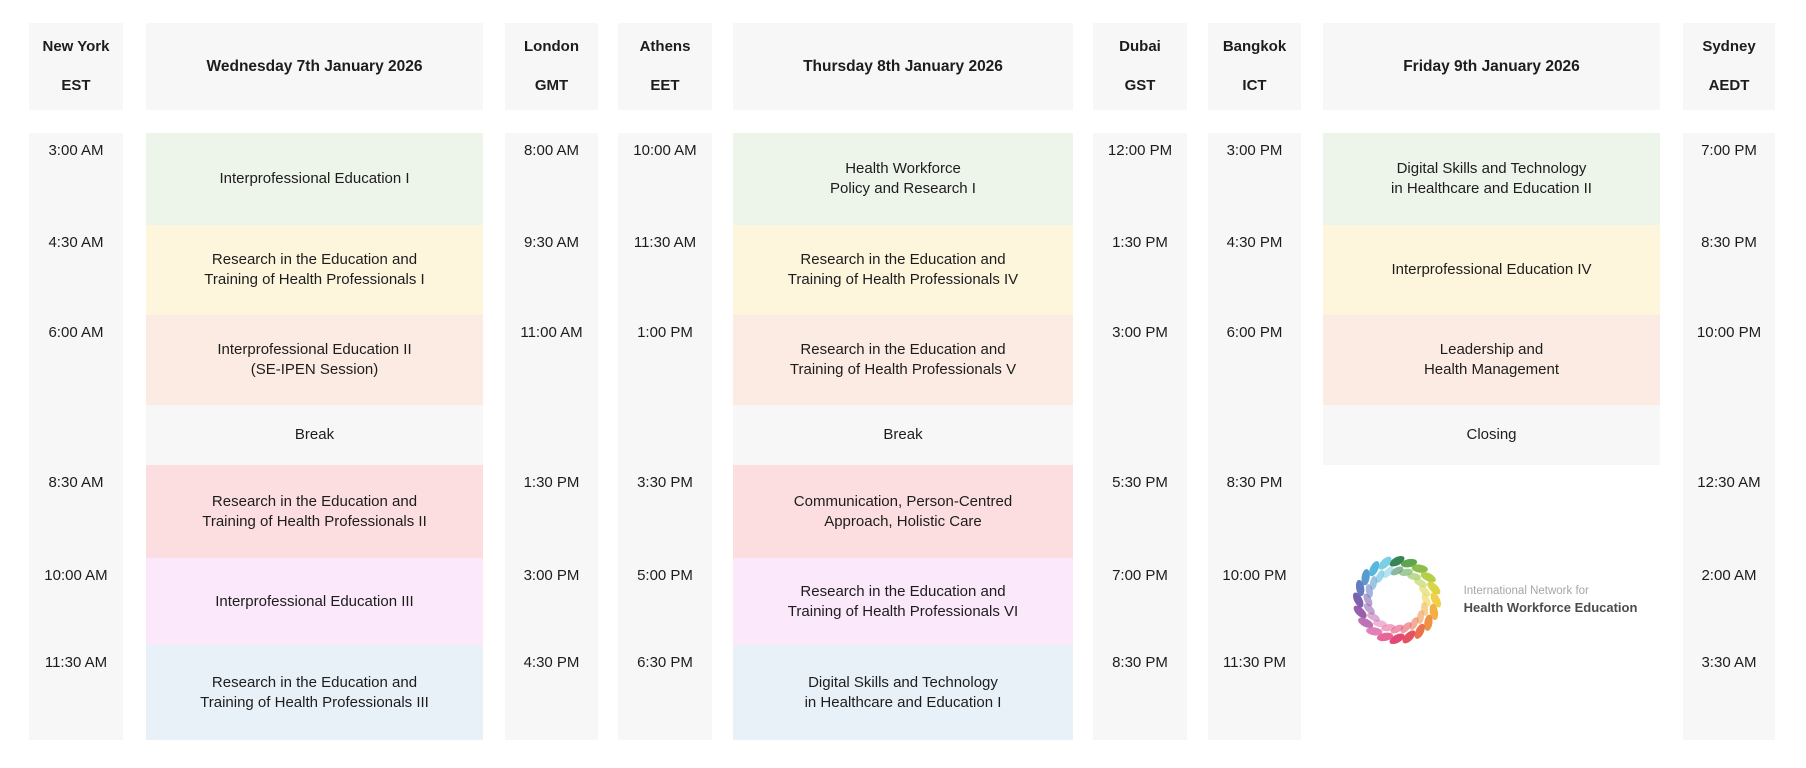 This screenshot has height=768, width=1806. I want to click on day-title: Friday 9th January 2026, so click(1491, 66).